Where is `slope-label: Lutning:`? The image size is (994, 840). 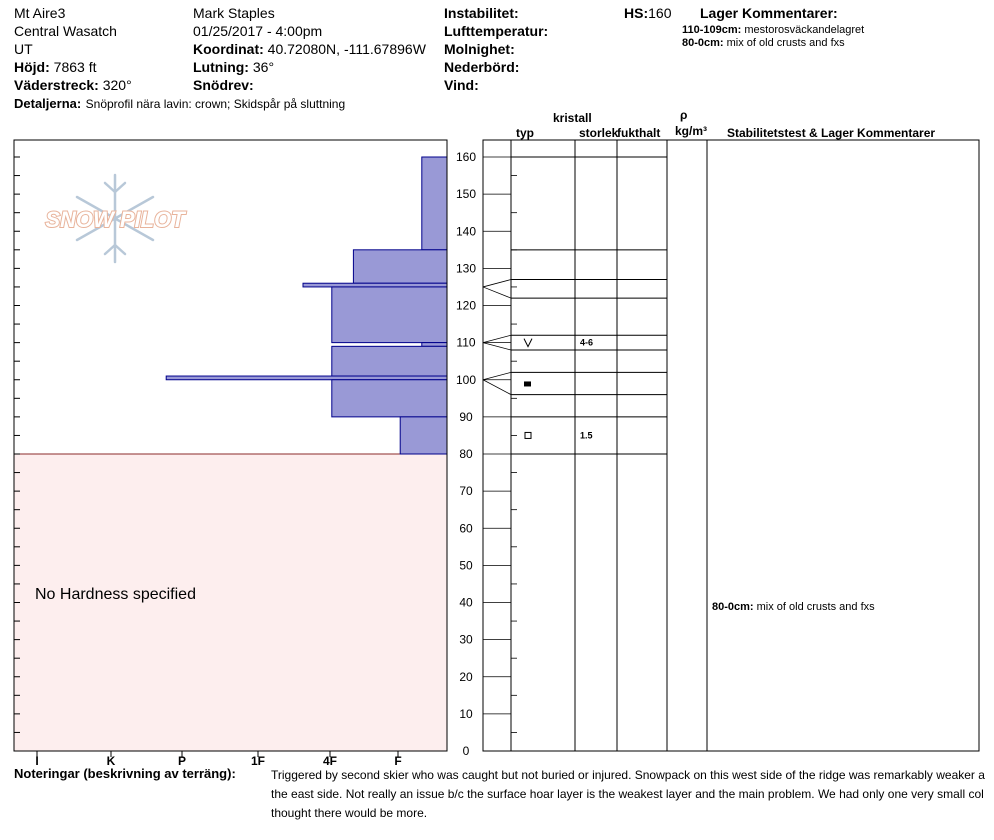
slope-label: Lutning: is located at coordinates (221, 67).